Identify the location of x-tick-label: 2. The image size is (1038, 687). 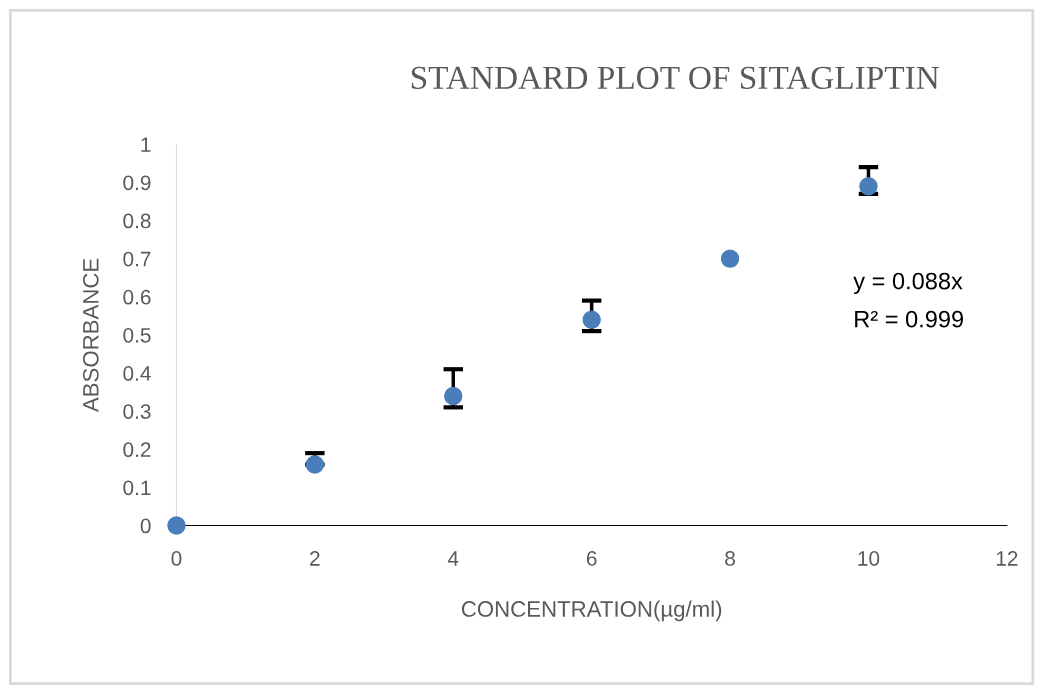
(315, 558).